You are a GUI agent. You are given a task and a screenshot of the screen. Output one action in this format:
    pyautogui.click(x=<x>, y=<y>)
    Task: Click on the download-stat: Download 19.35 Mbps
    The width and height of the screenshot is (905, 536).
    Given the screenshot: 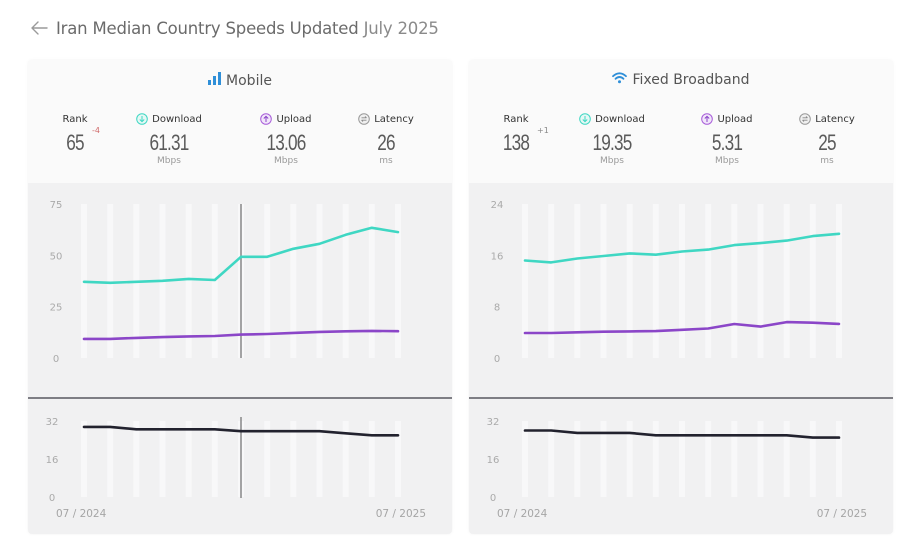 What is the action you would take?
    pyautogui.click(x=612, y=139)
    